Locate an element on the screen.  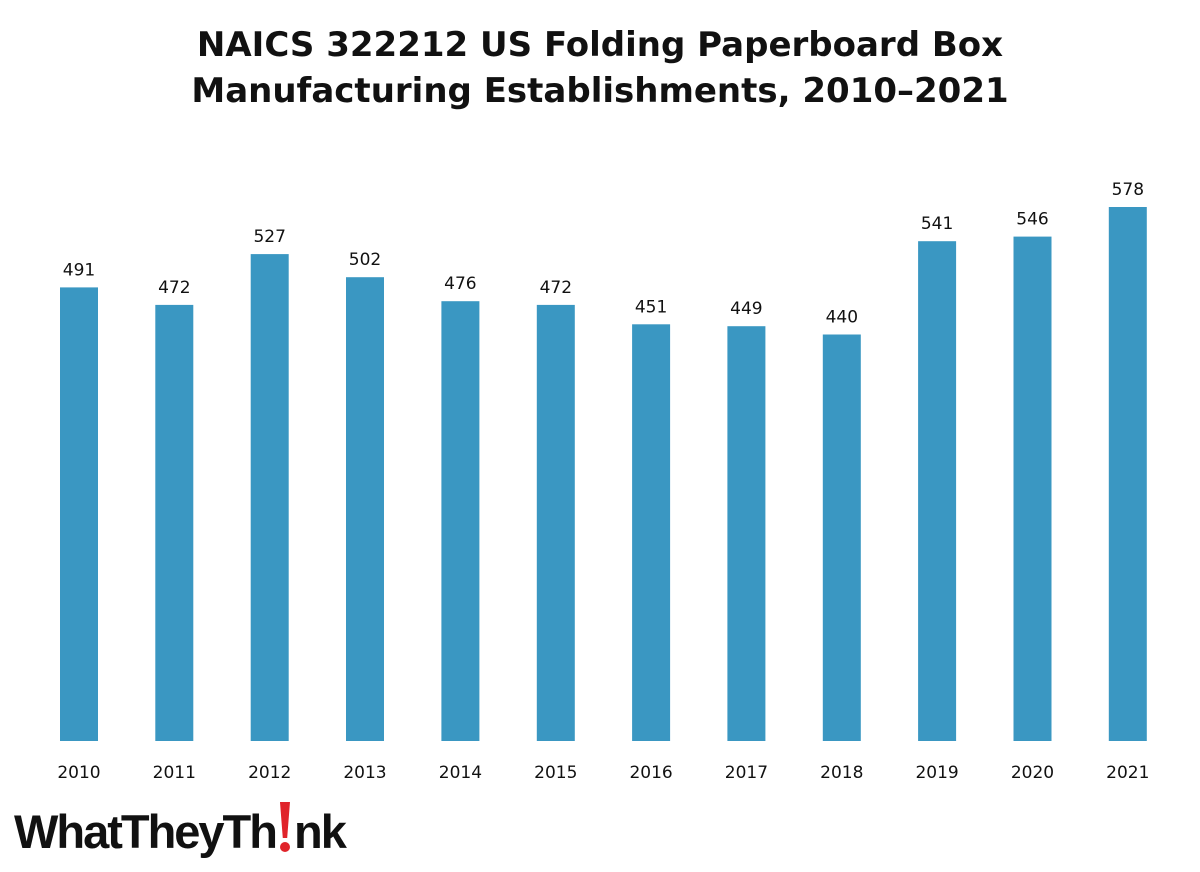
data-label-2015: 472 is located at coordinates (556, 288).